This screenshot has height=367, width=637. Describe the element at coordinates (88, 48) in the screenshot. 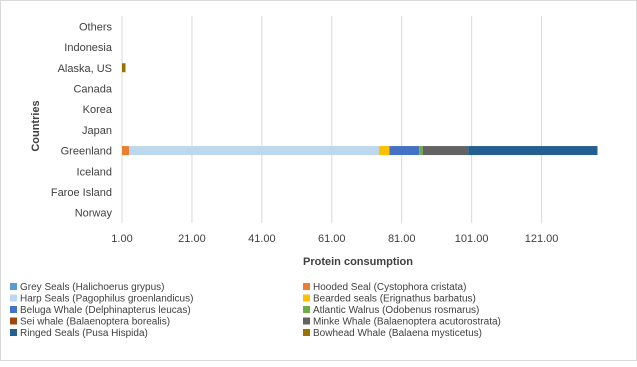

I see `y-tick-label: Indonesia` at that location.